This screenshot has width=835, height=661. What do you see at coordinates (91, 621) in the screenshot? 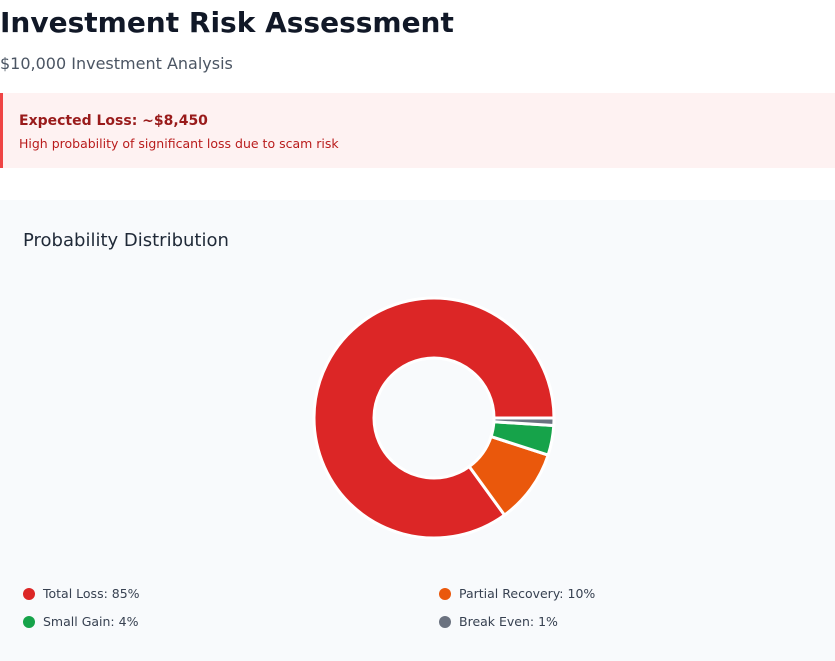
I see `legend-label: Small Gain: 4%` at bounding box center [91, 621].